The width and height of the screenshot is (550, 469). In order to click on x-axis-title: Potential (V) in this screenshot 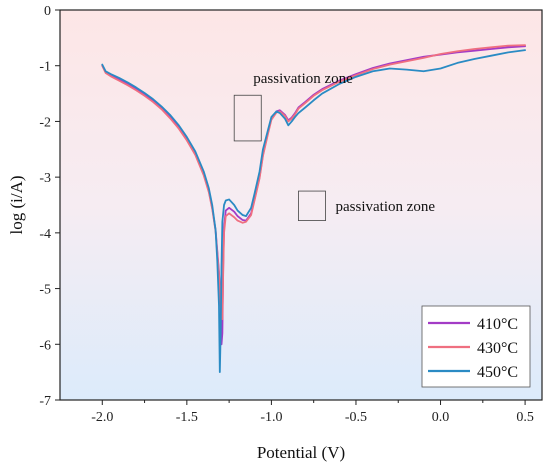, I will do `click(301, 452)`.